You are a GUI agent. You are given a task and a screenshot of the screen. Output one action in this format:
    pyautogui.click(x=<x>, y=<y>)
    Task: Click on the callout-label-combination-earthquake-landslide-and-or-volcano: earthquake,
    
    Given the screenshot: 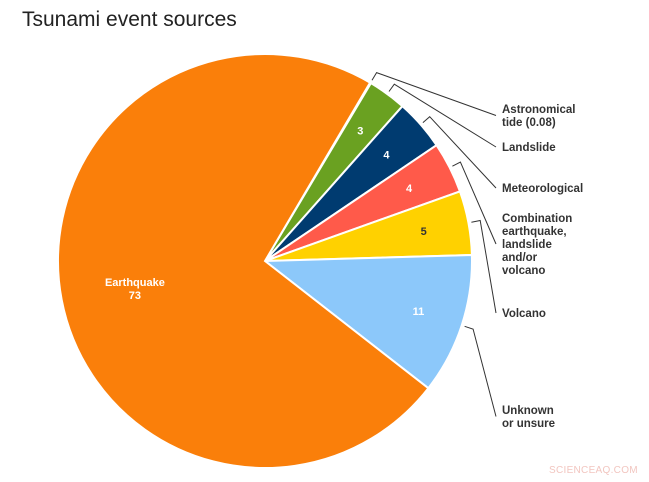 What is the action you would take?
    pyautogui.click(x=534, y=232)
    